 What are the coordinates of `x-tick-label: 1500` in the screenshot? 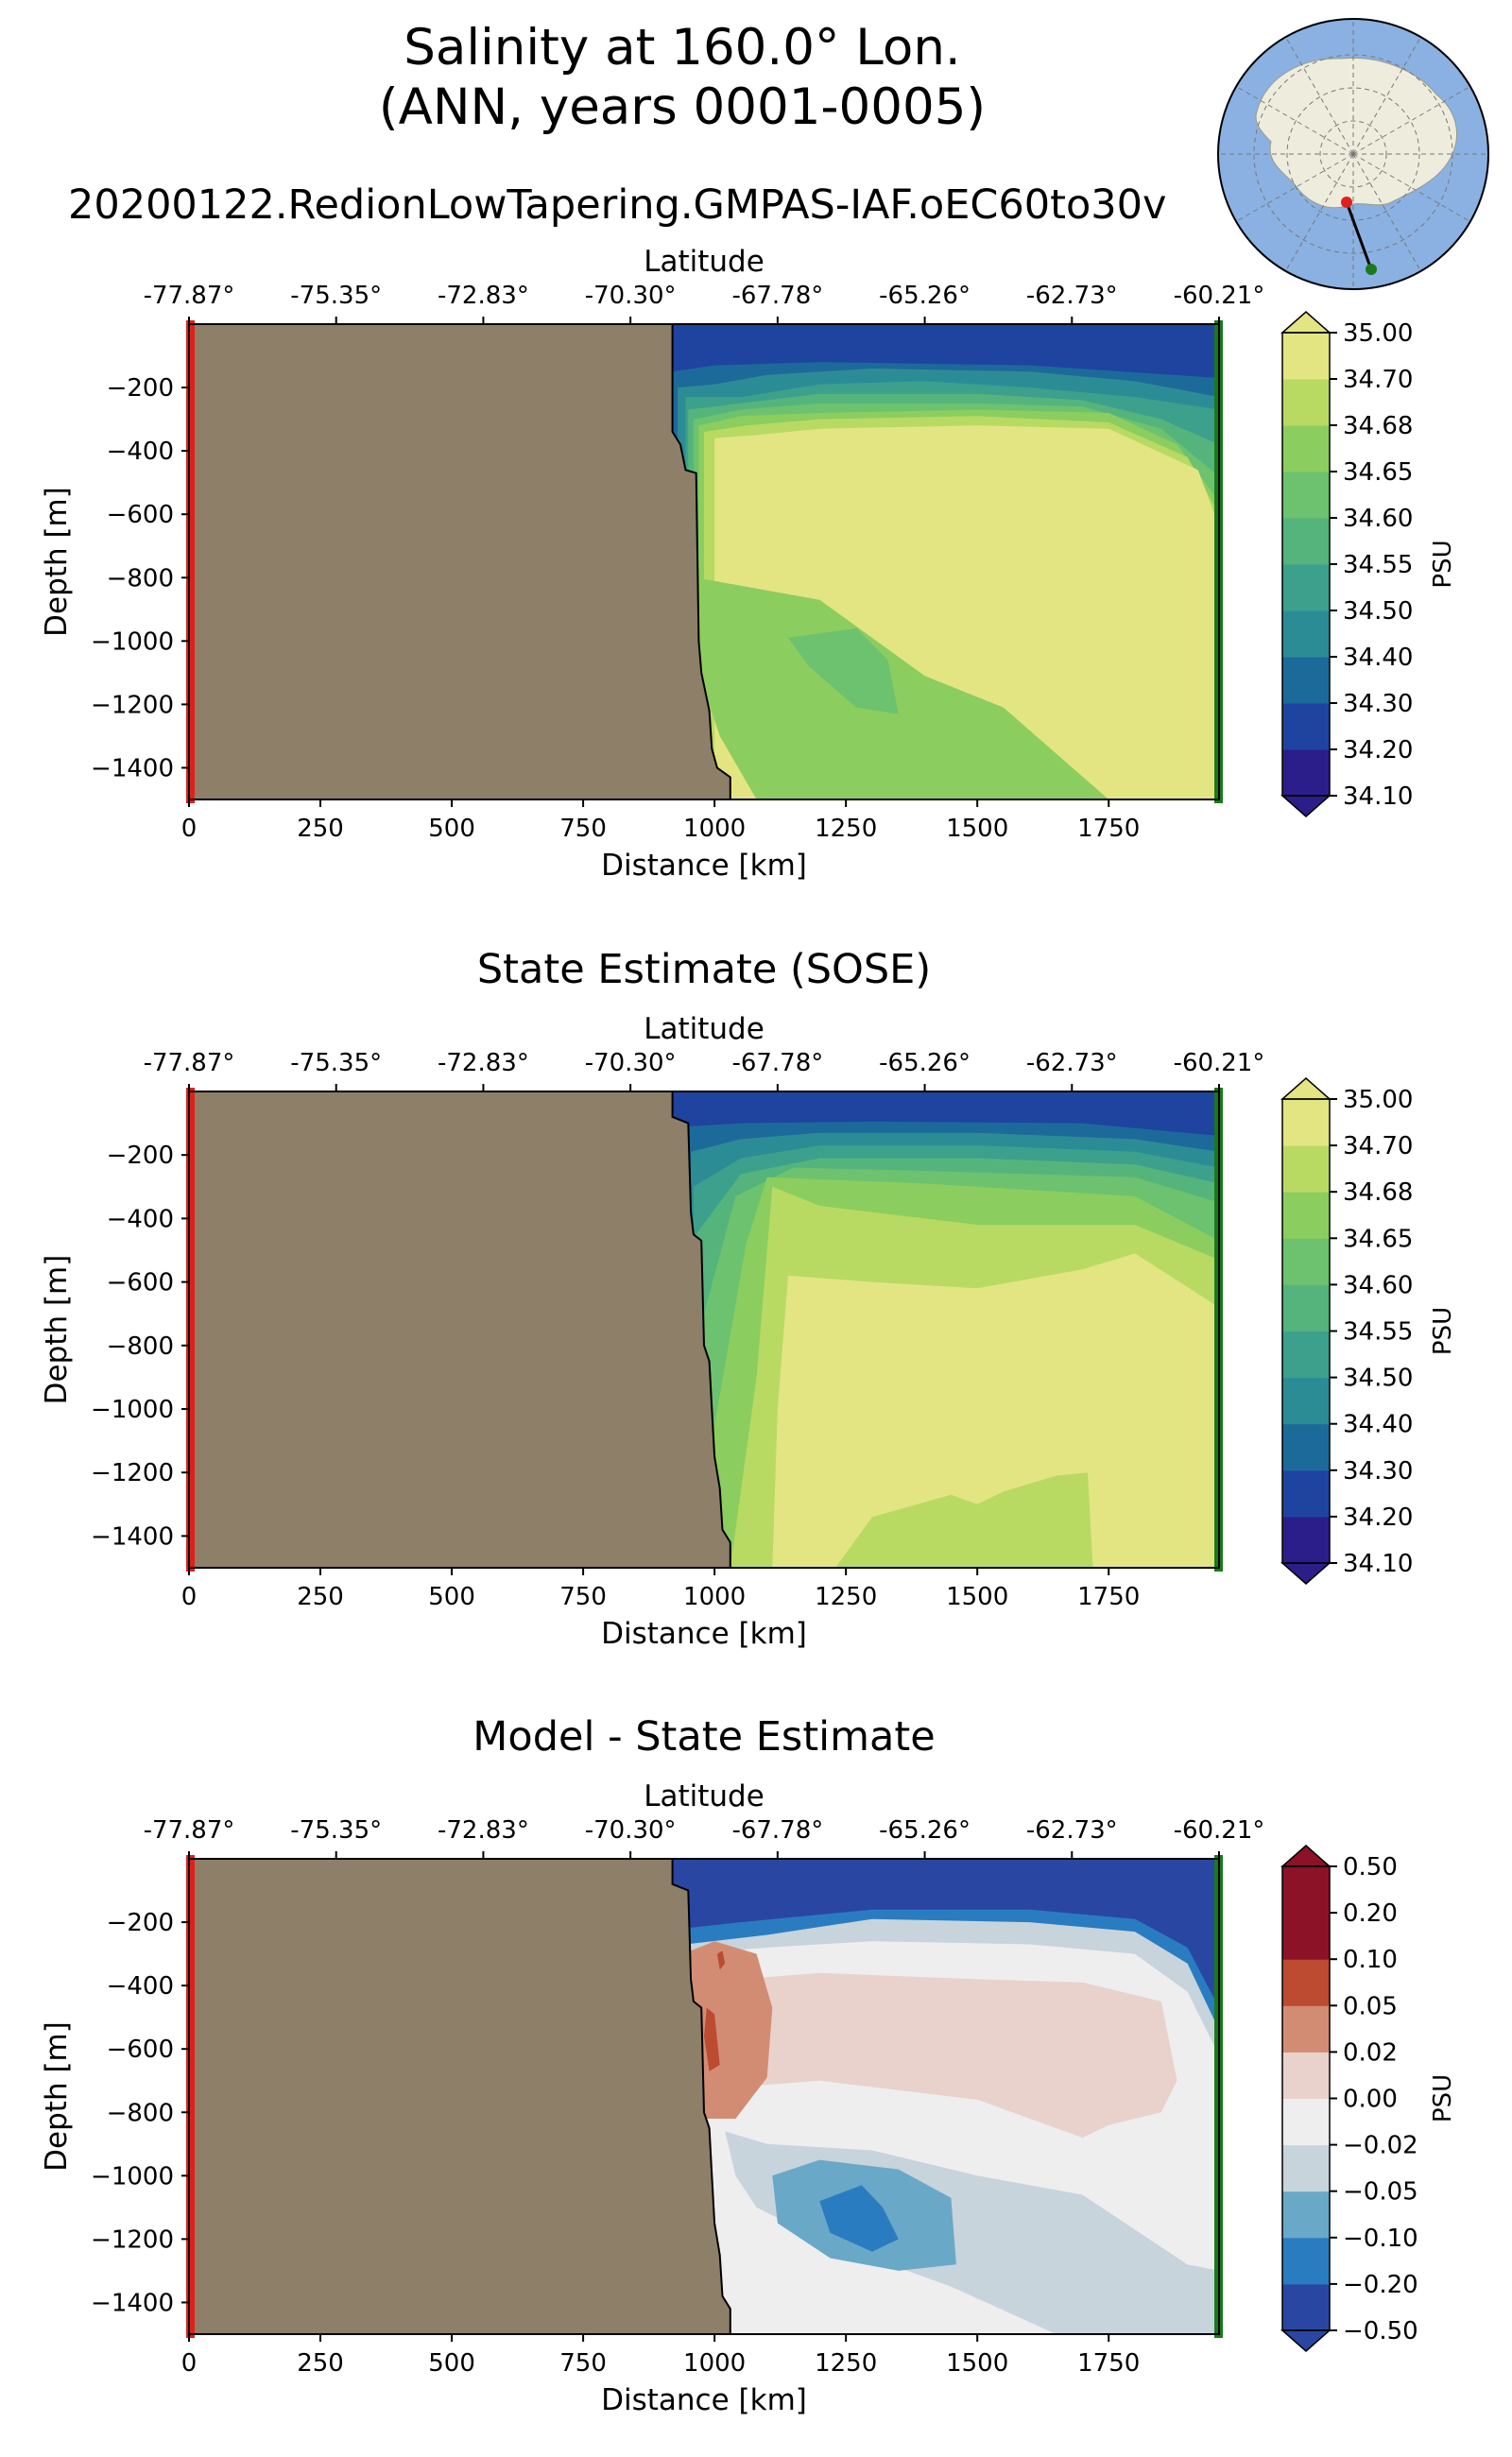 It's located at (977, 1597).